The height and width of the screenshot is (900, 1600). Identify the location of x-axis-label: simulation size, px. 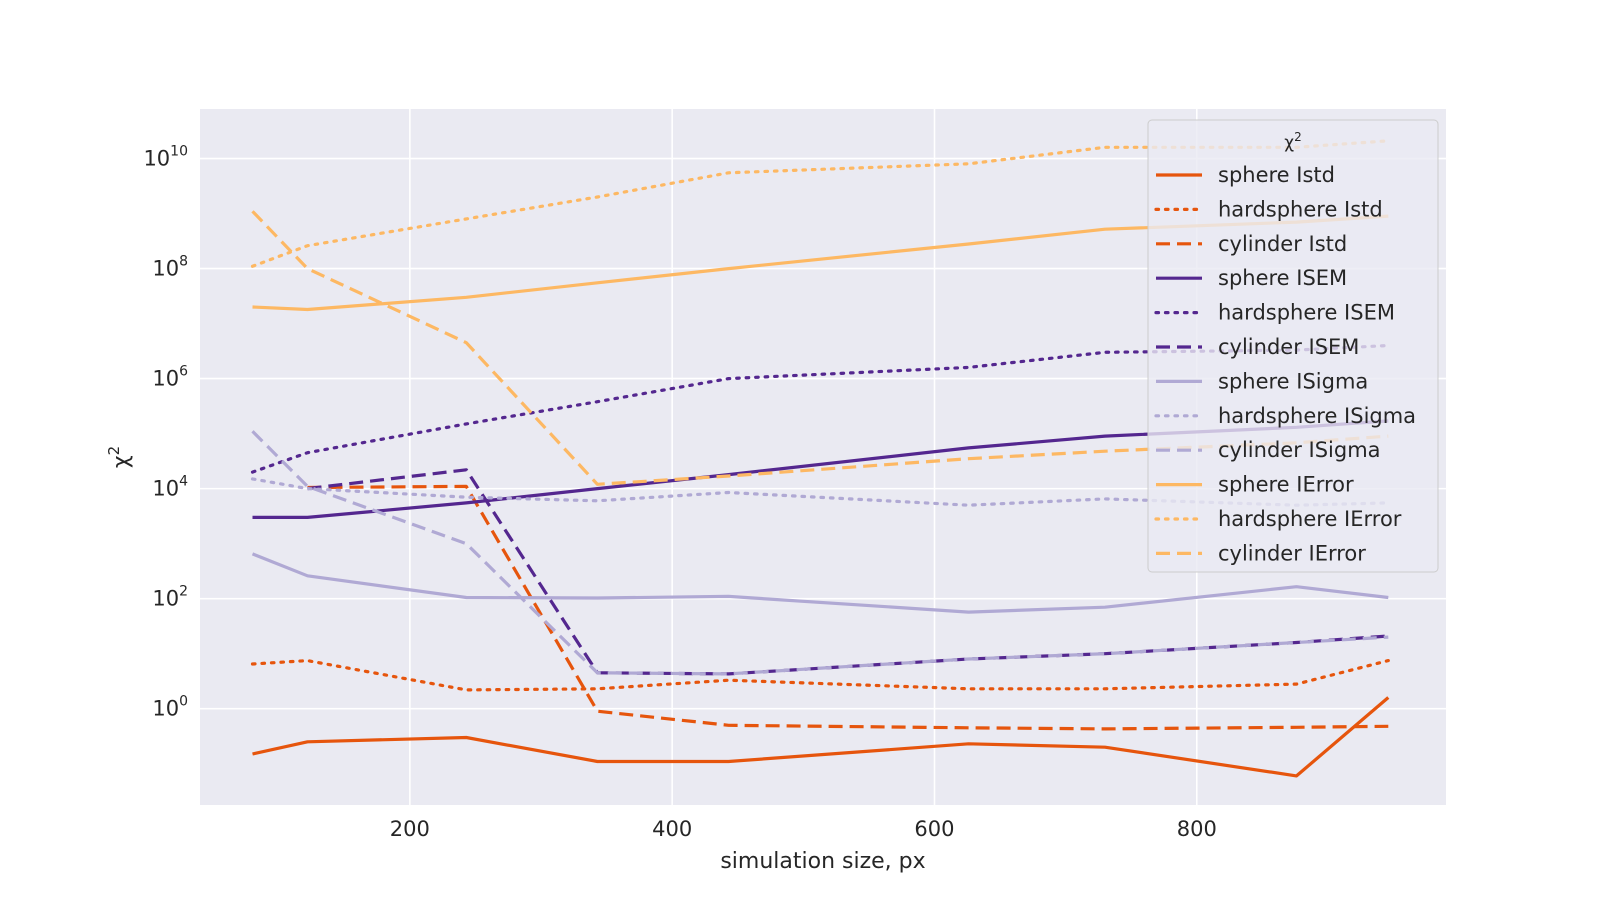
(822, 861).